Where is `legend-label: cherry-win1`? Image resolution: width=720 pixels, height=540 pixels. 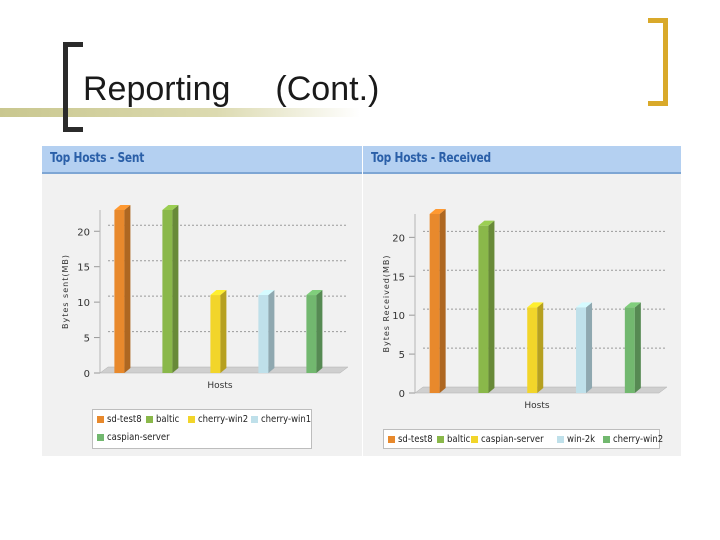
legend-label: cherry-win1 is located at coordinates (286, 419).